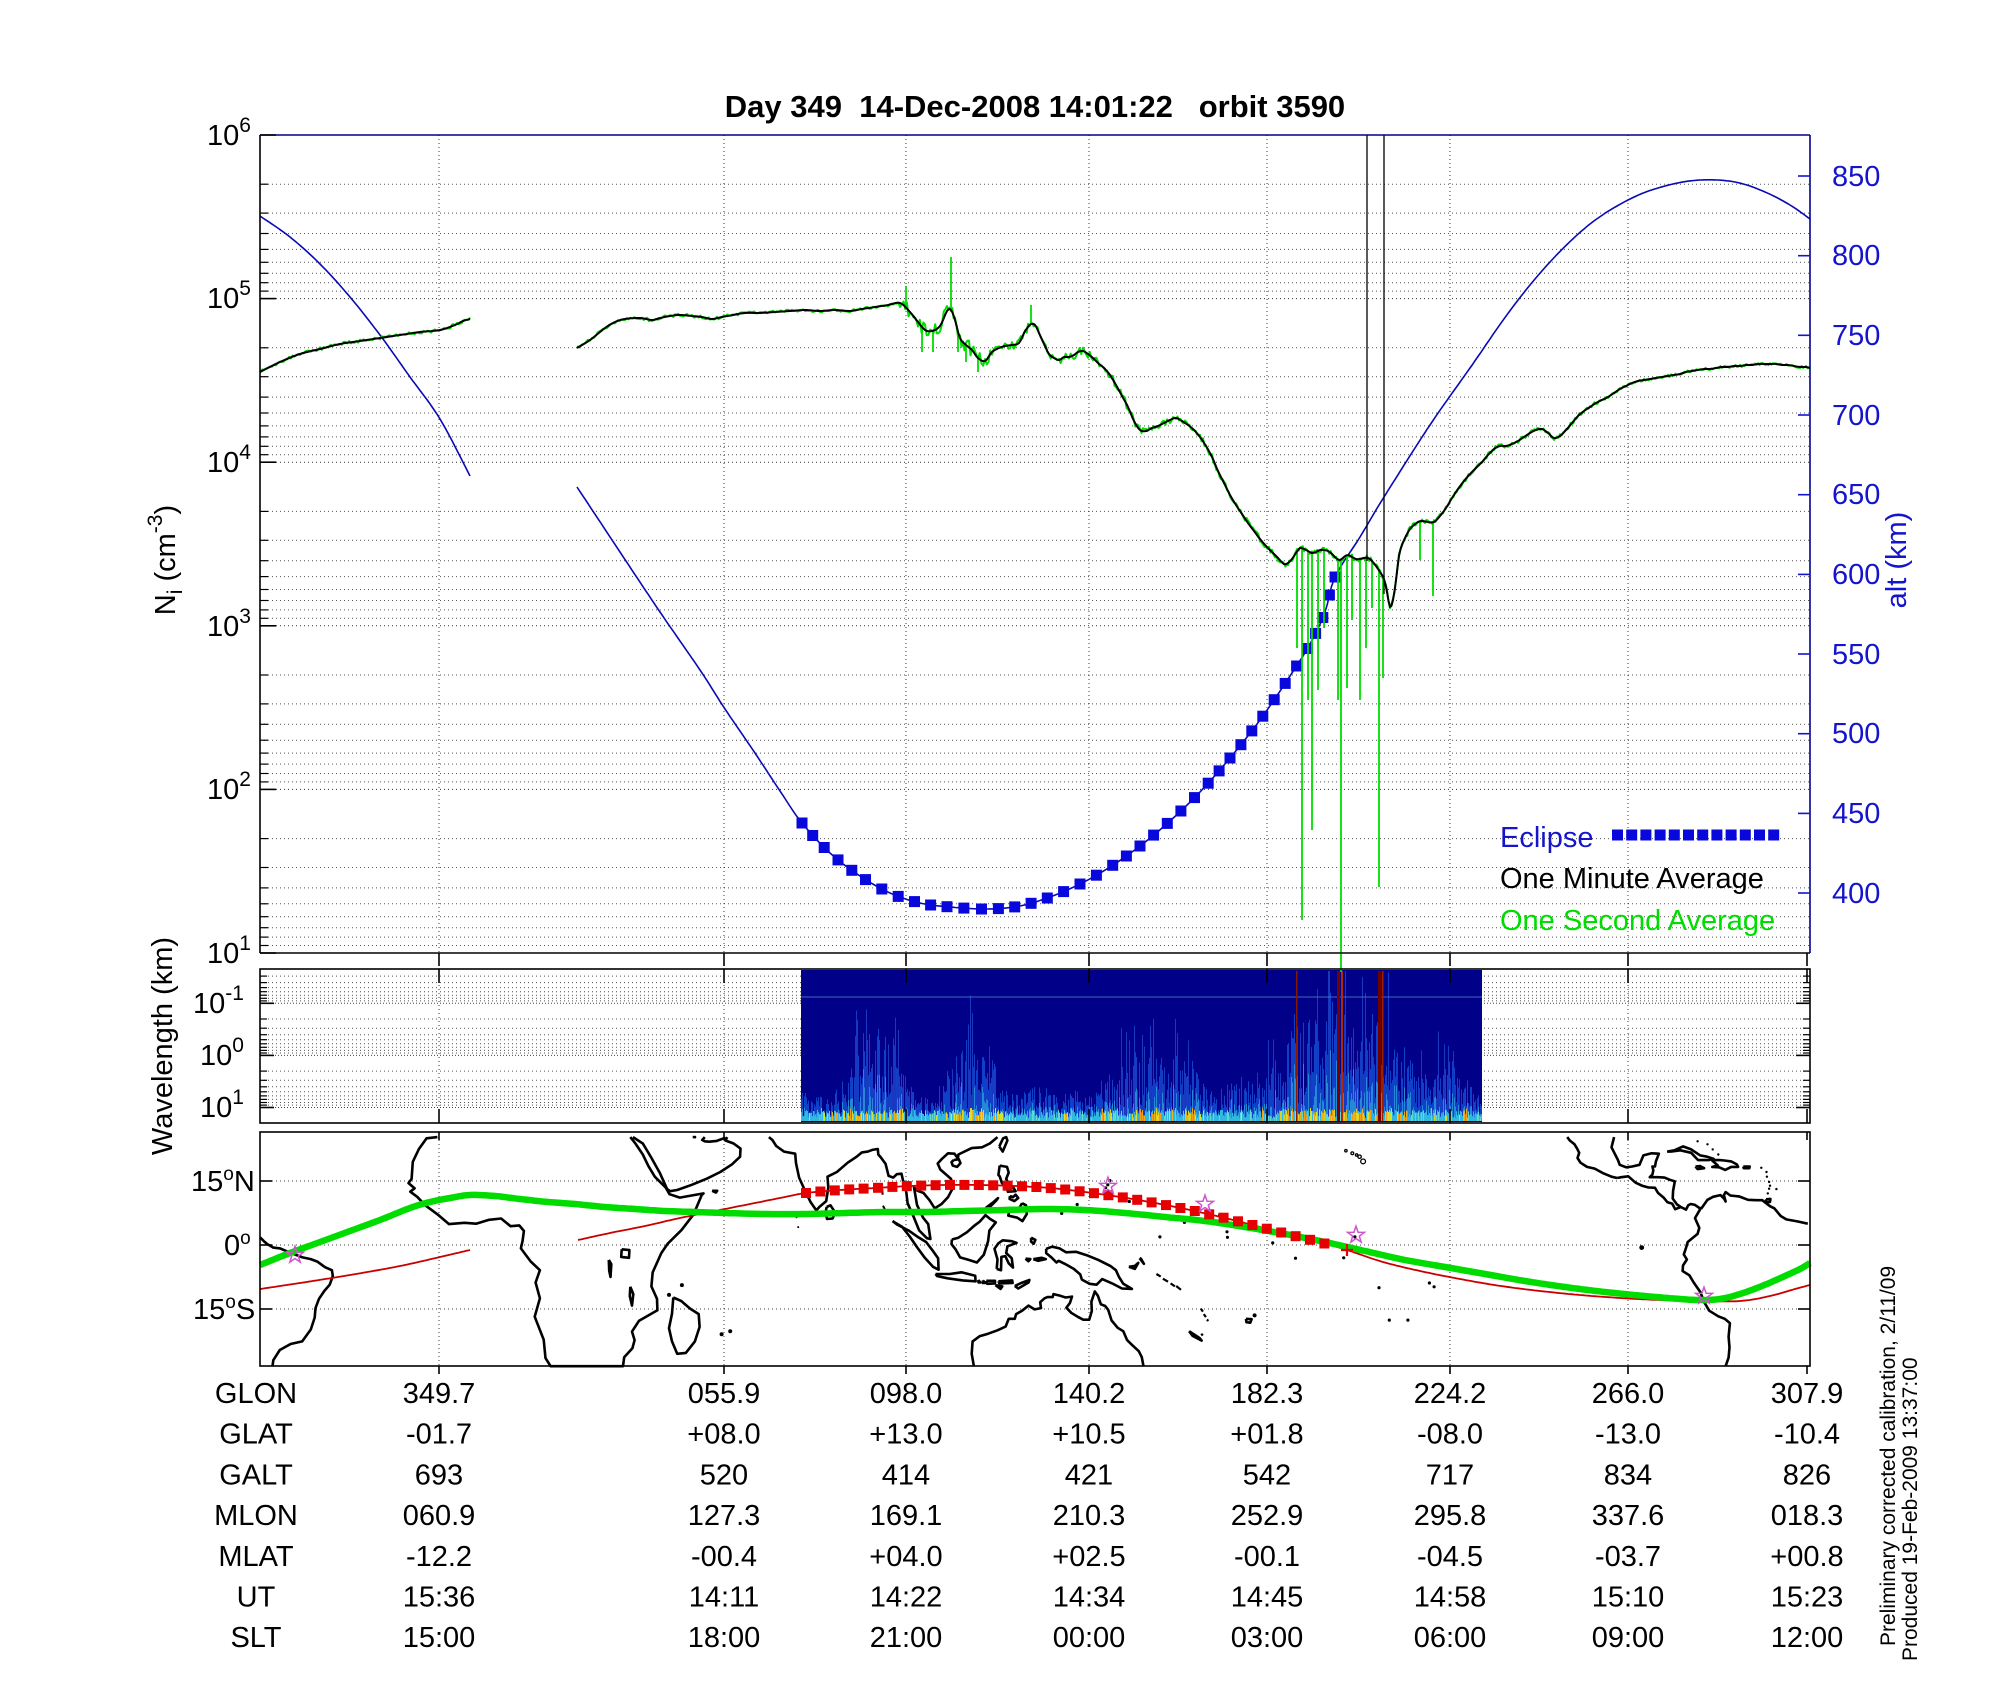 The width and height of the screenshot is (2000, 1705). Describe the element at coordinates (439, 1598) in the screenshot. I see `svg-text: 15:36` at that location.